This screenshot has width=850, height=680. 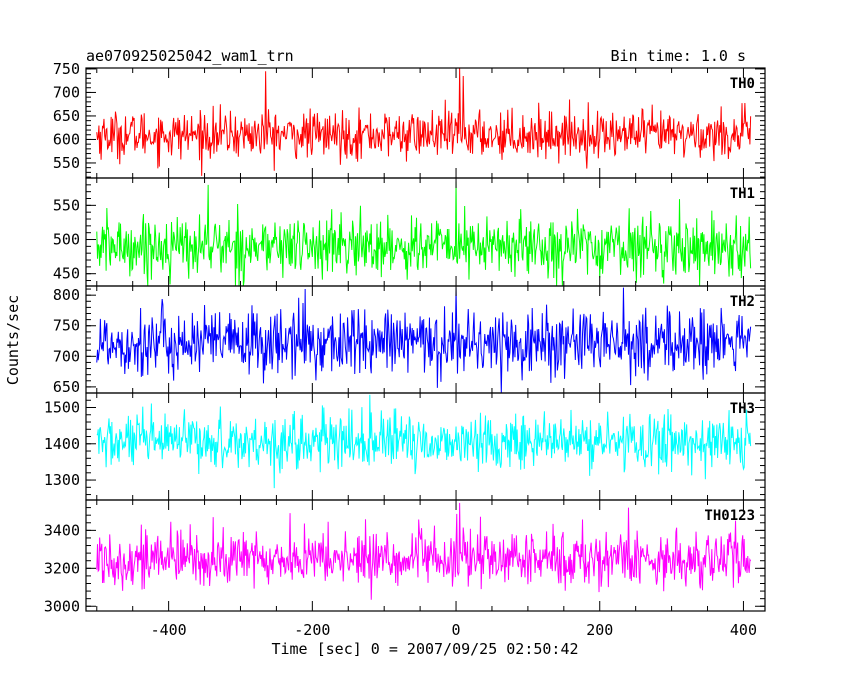 What do you see at coordinates (62, 408) in the screenshot?
I see `y-tick-label: 1500` at bounding box center [62, 408].